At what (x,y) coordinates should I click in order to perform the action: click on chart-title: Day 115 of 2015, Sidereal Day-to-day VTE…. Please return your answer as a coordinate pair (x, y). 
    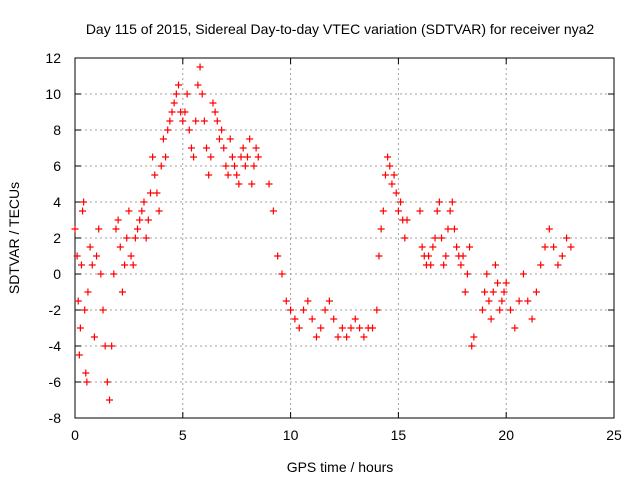
    Looking at the image, I should click on (340, 29).